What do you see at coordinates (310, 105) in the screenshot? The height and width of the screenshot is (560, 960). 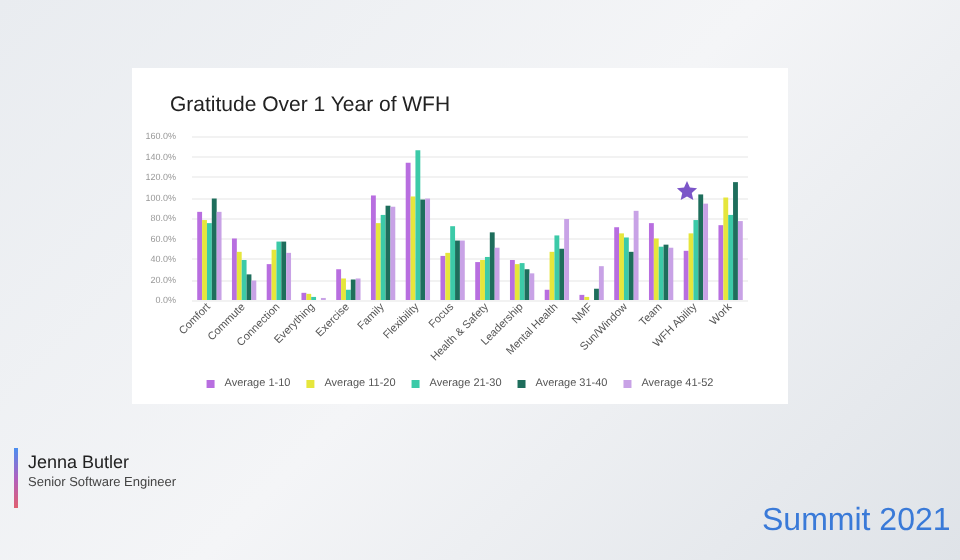 I see `chart-title: Gratitude Over 1 Year of WFH` at bounding box center [310, 105].